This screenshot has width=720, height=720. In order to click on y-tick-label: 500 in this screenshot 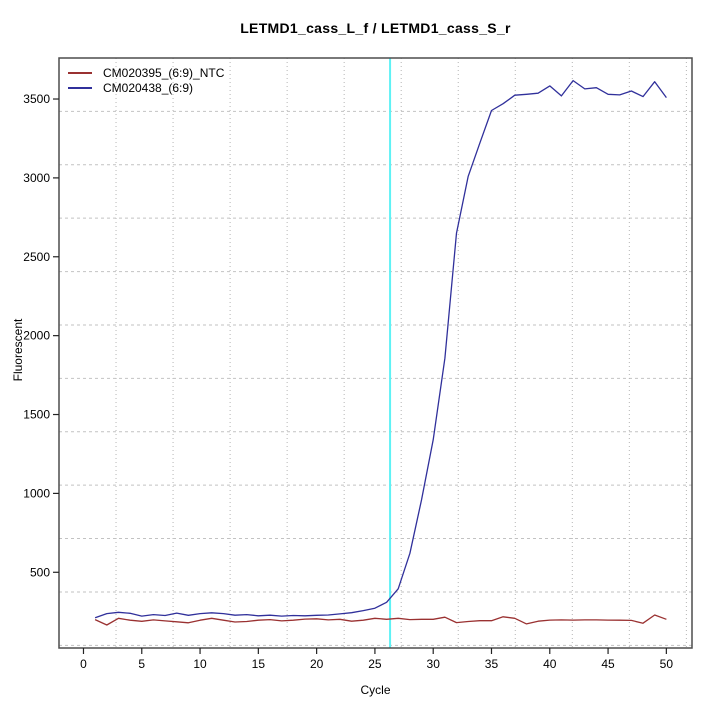, I will do `click(40, 572)`.